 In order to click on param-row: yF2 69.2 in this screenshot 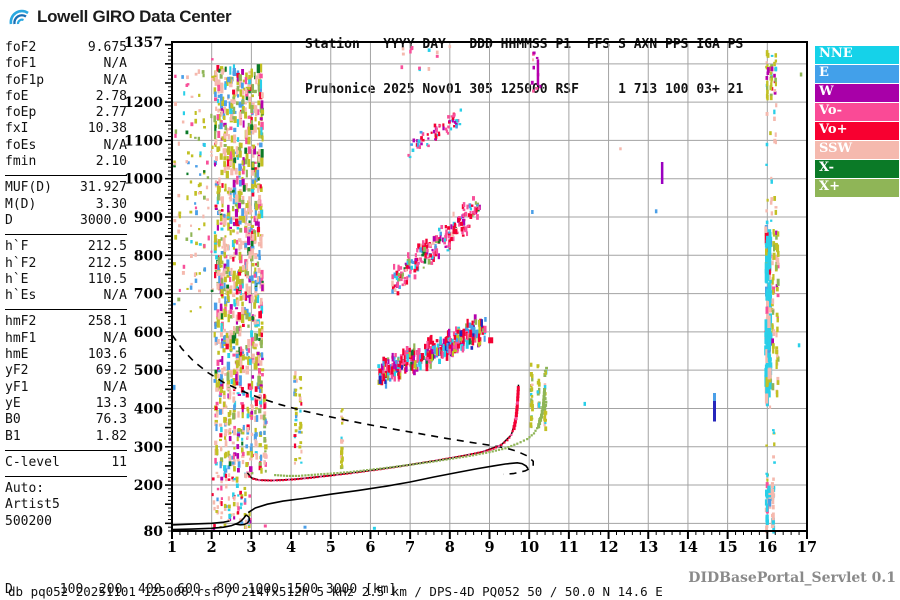, I will do `click(66, 371)`.